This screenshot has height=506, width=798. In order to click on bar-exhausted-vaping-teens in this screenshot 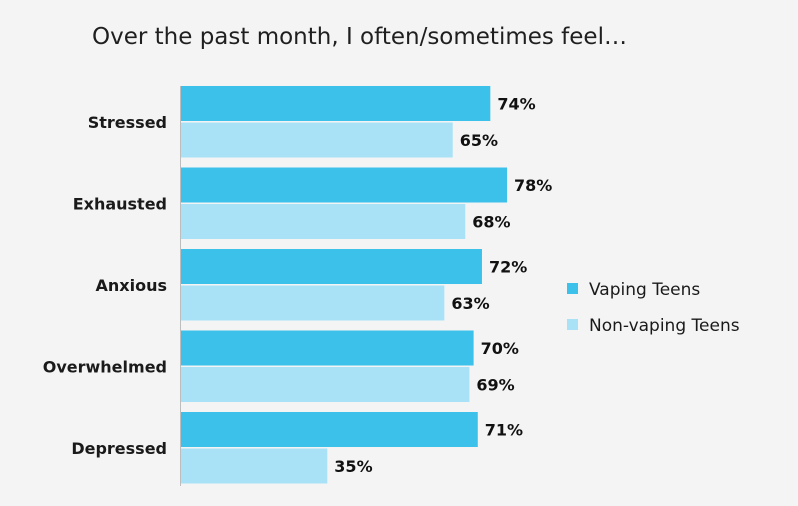, I will do `click(344, 185)`.